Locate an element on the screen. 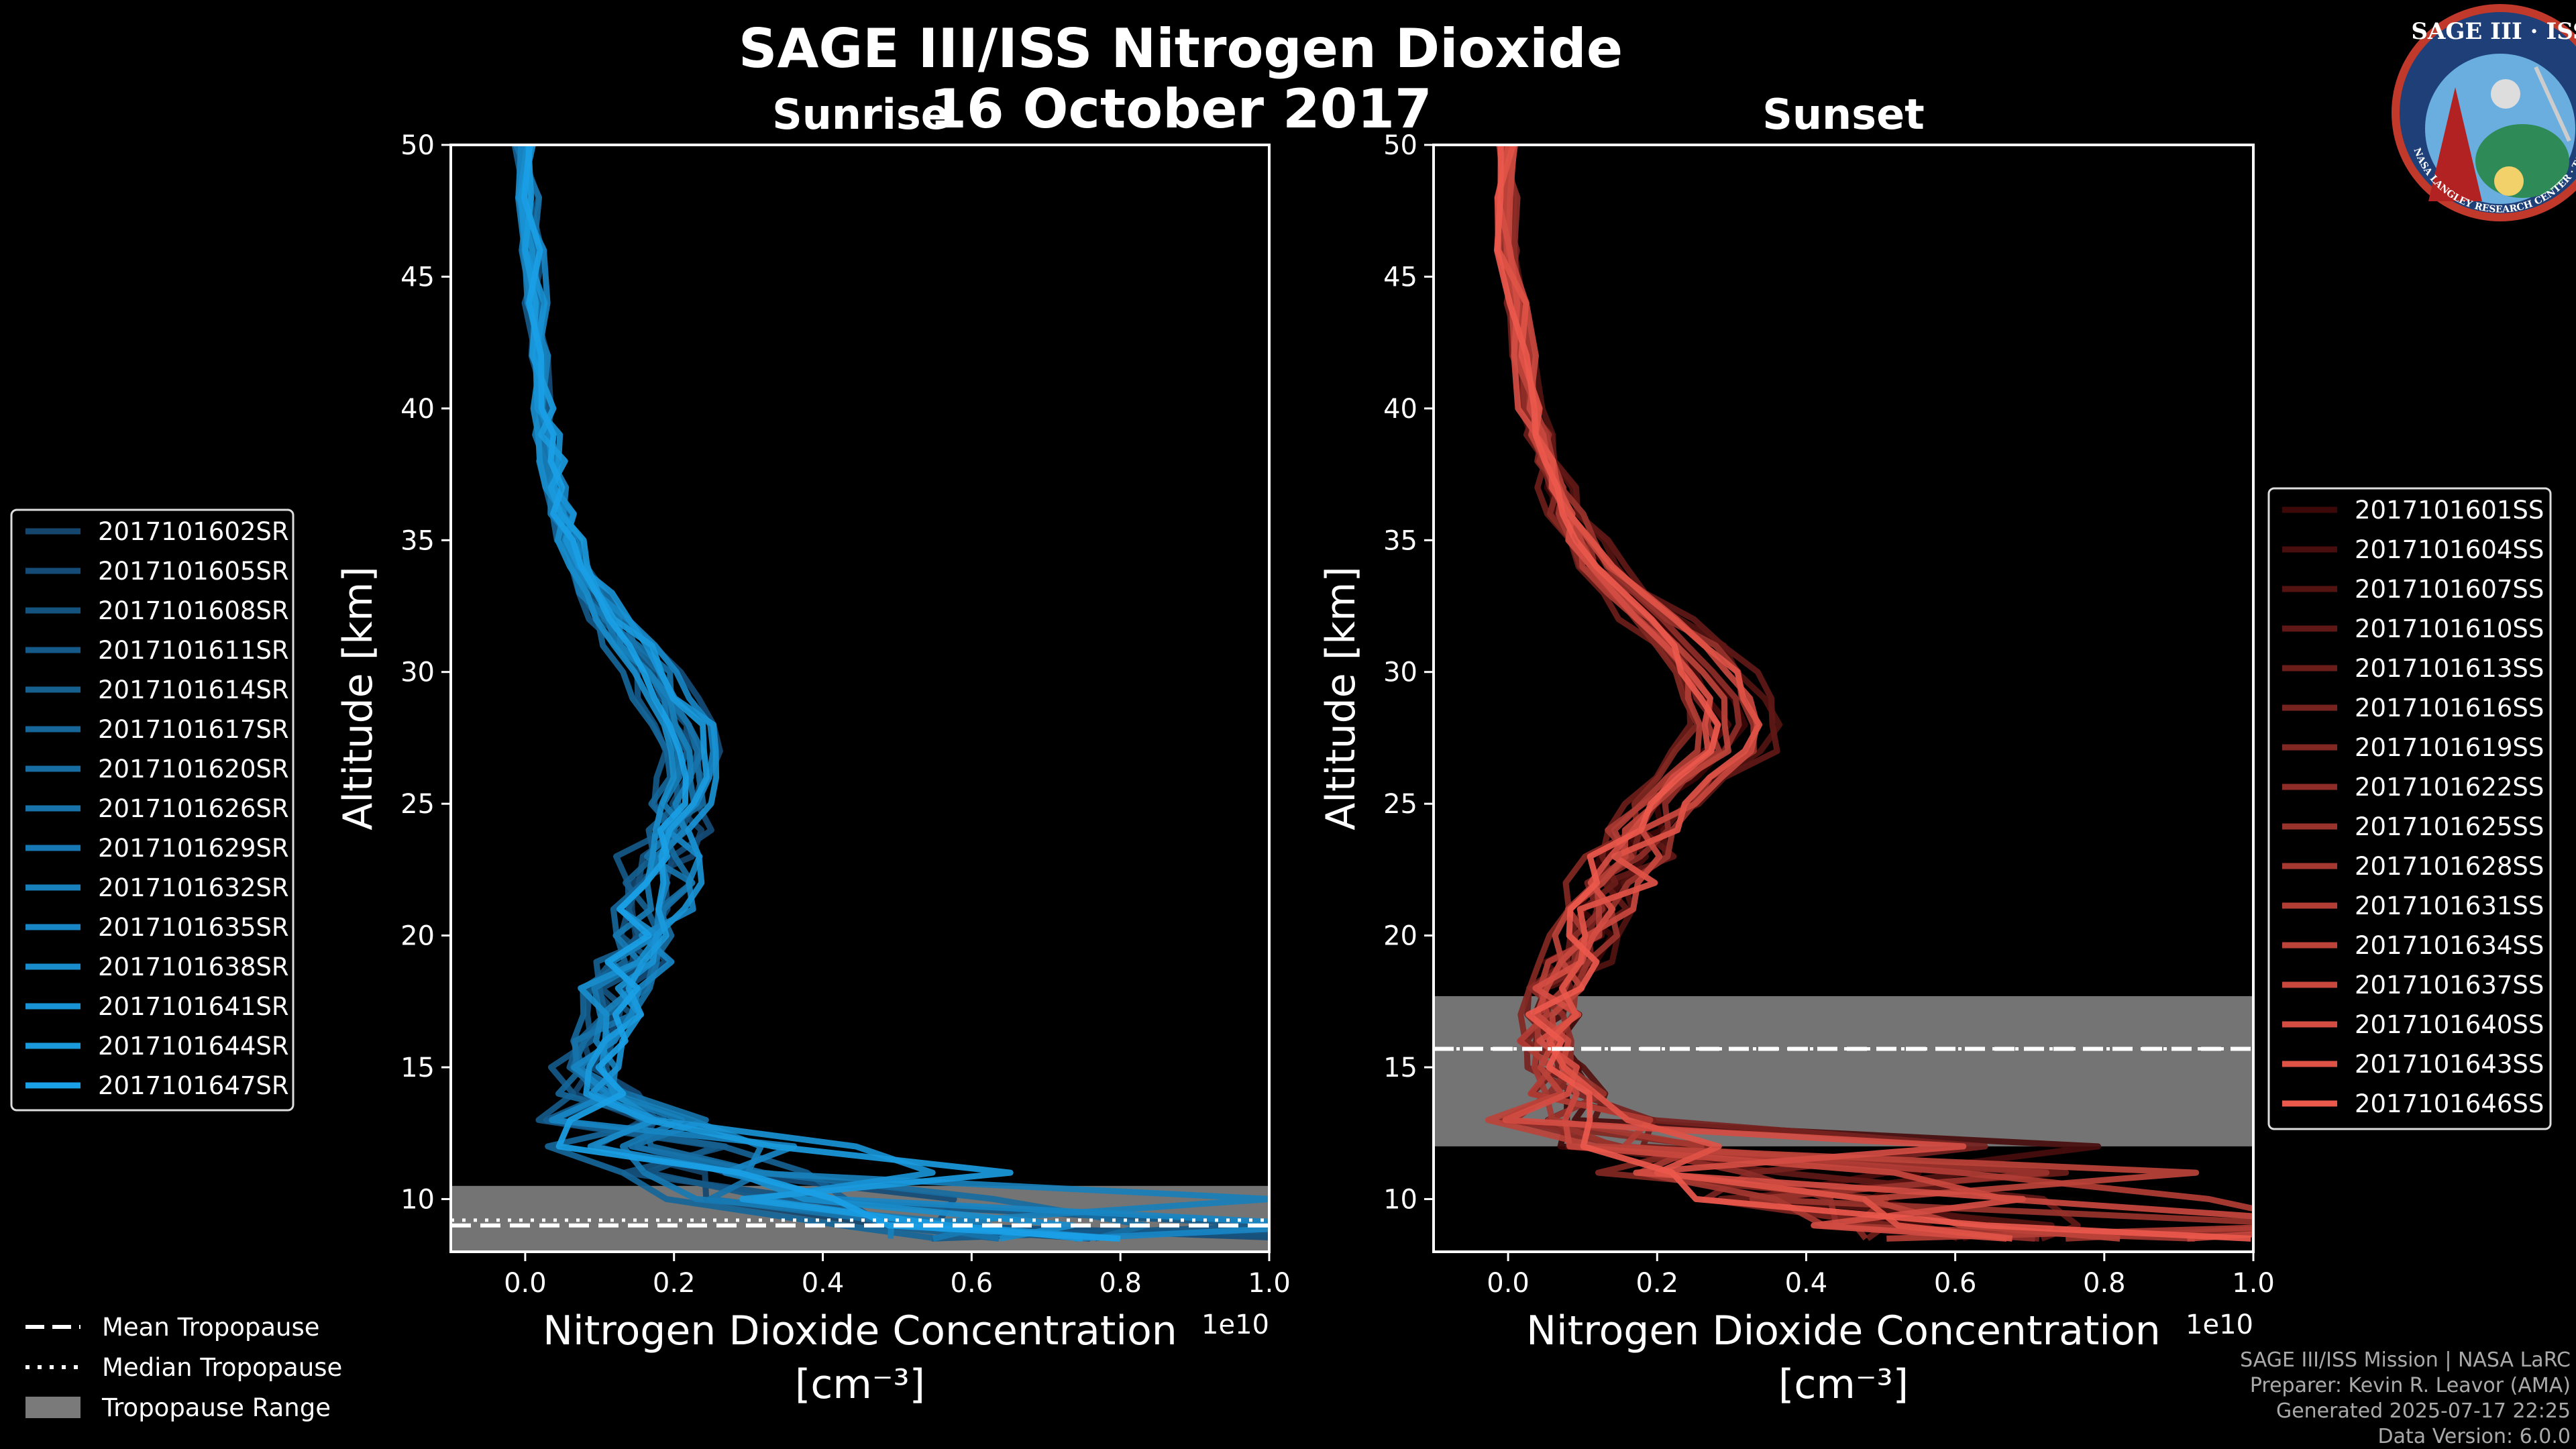 This screenshot has height=1449, width=2576. logo-figure is located at coordinates (2455, 144).